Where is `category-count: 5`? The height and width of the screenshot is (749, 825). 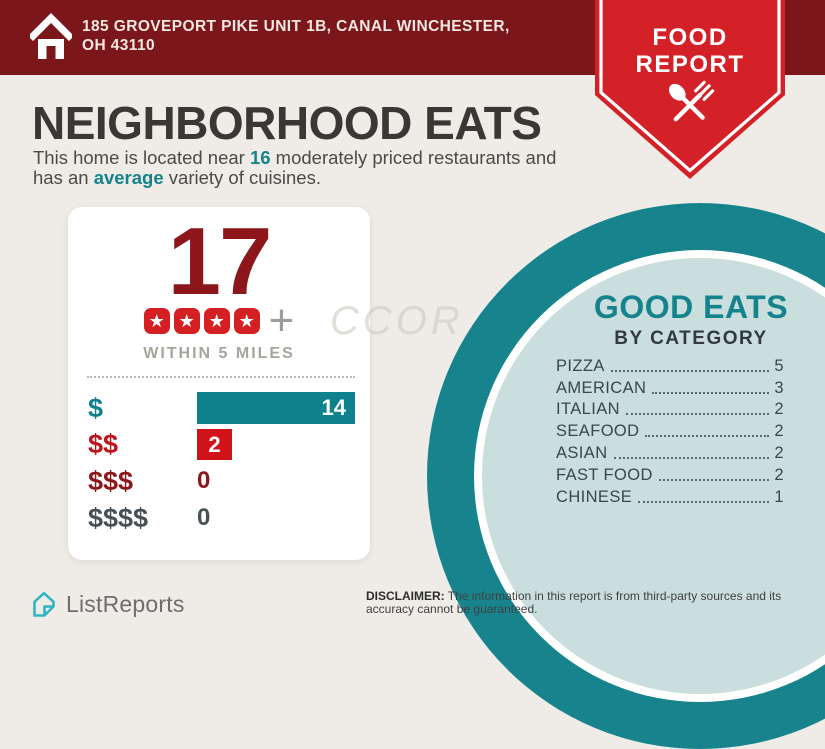
category-count: 5 is located at coordinates (779, 365).